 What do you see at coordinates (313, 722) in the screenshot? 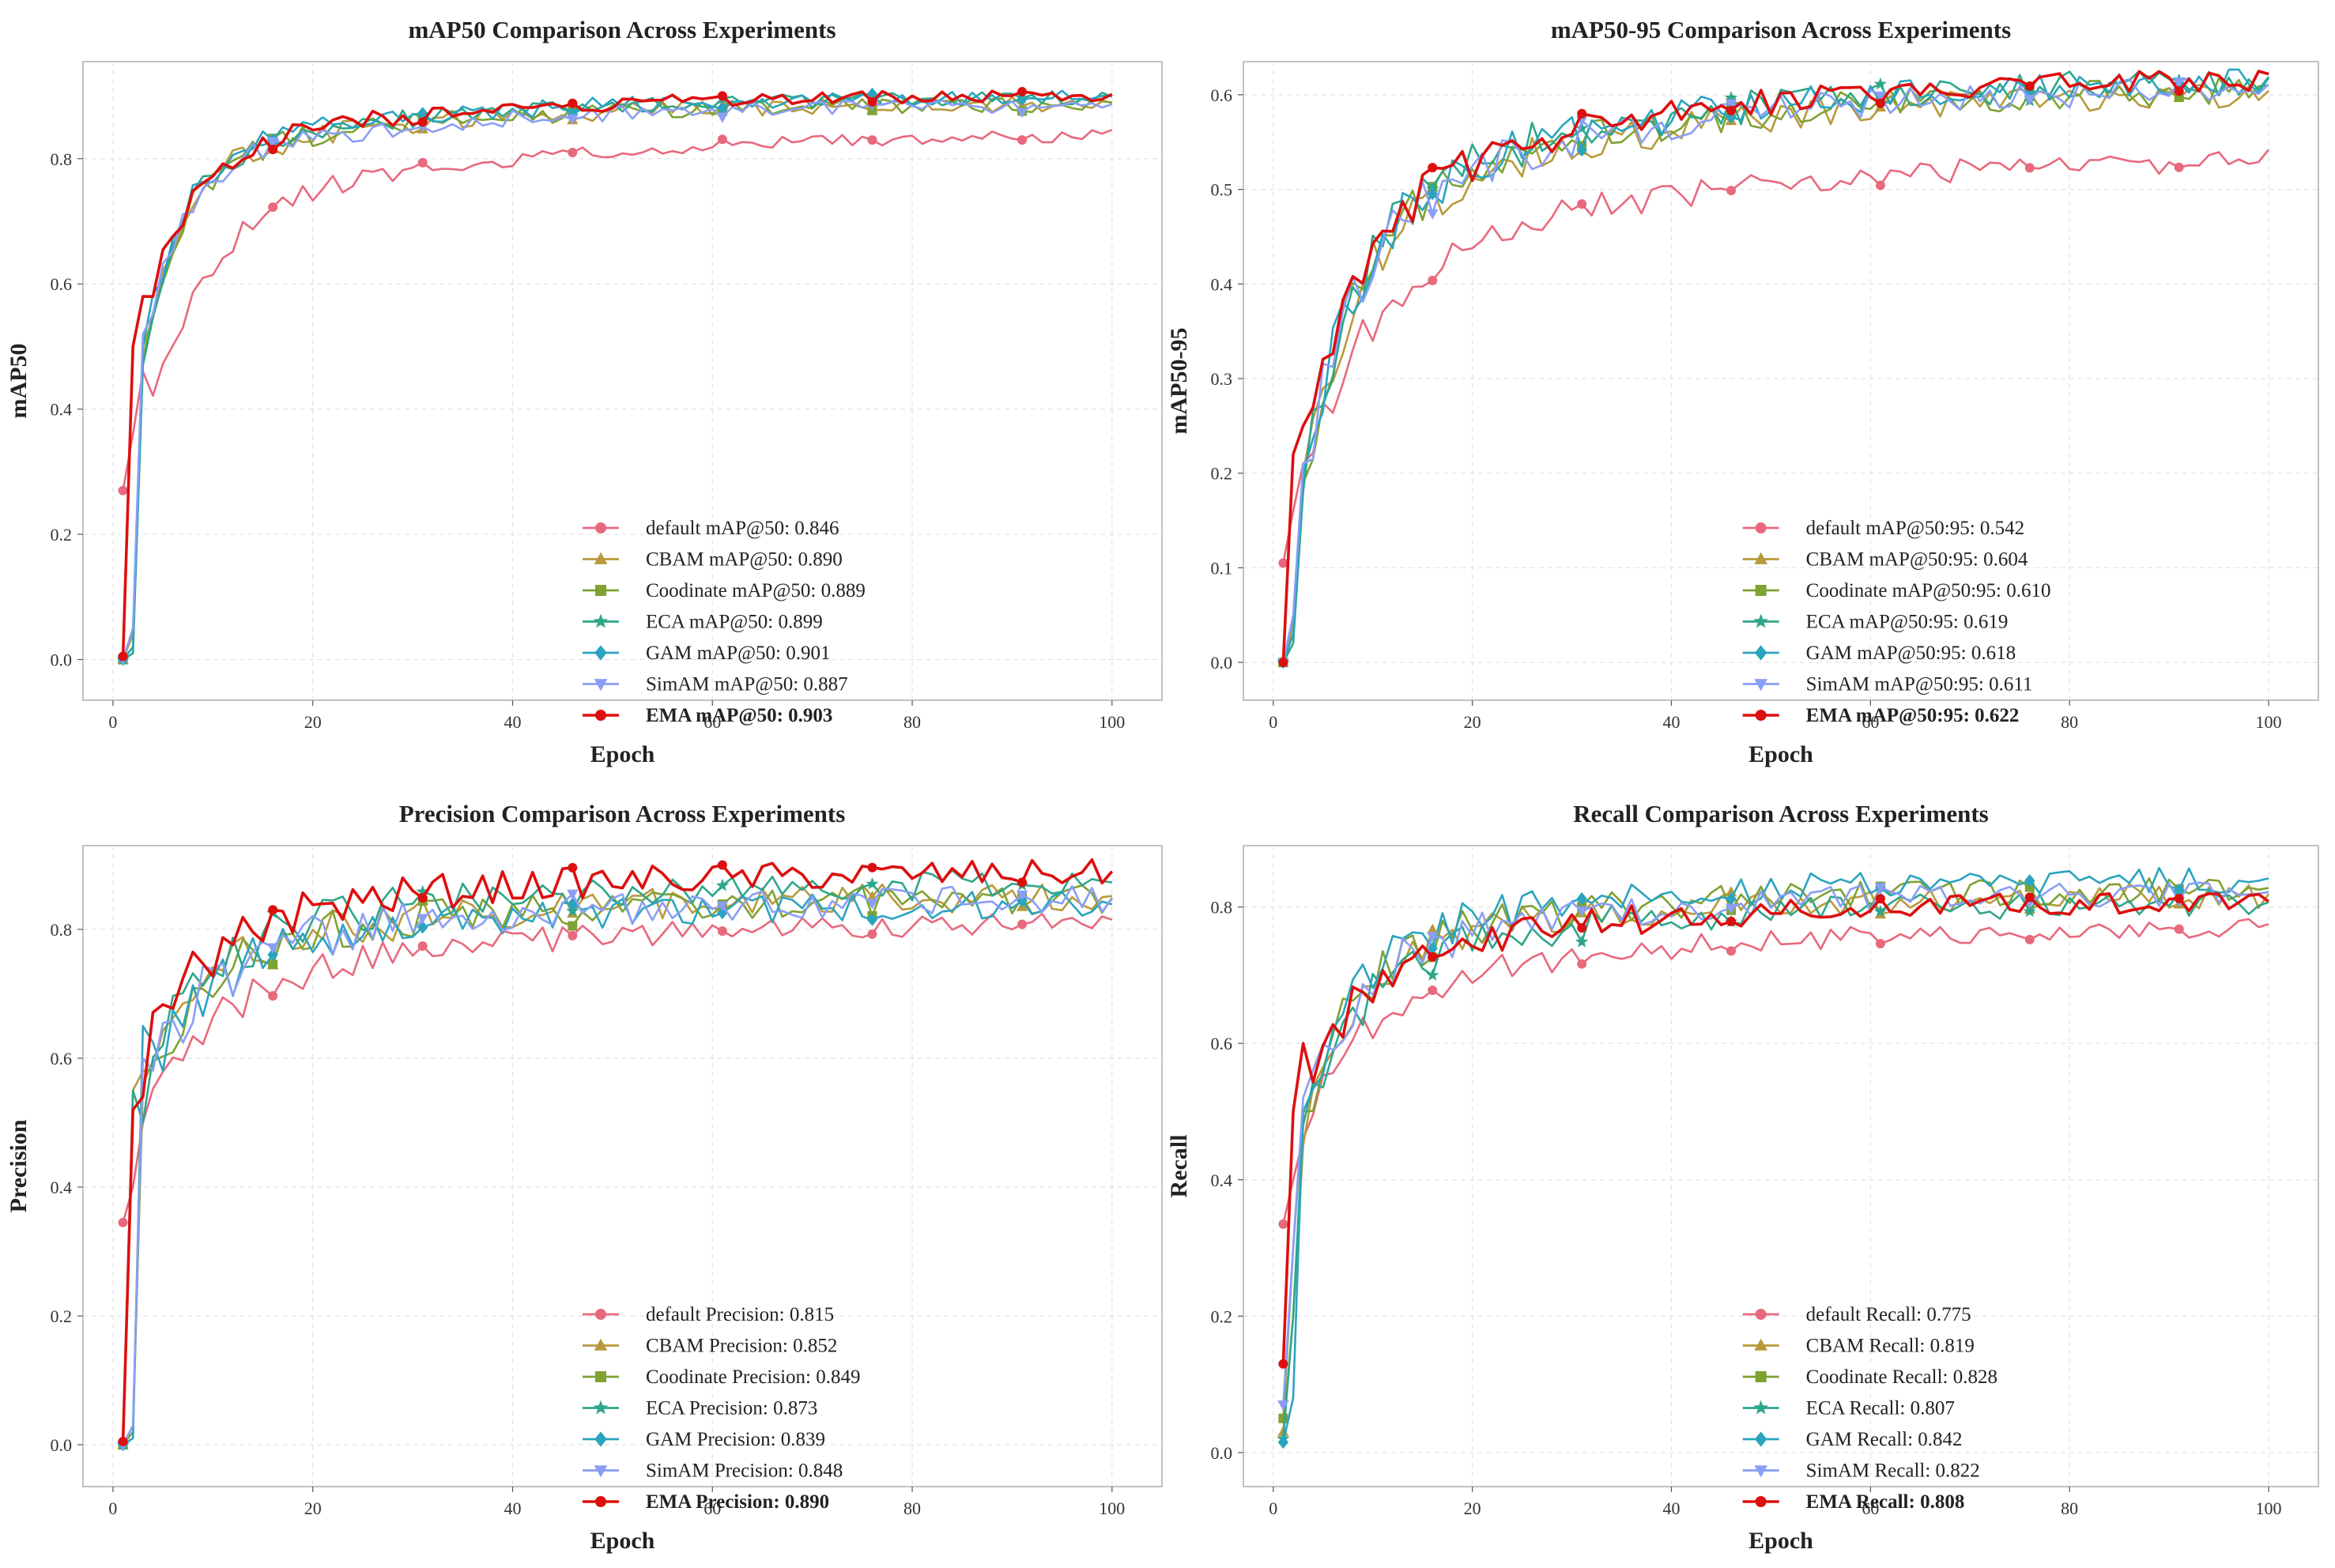
I see `x-tick-label: 20` at bounding box center [313, 722].